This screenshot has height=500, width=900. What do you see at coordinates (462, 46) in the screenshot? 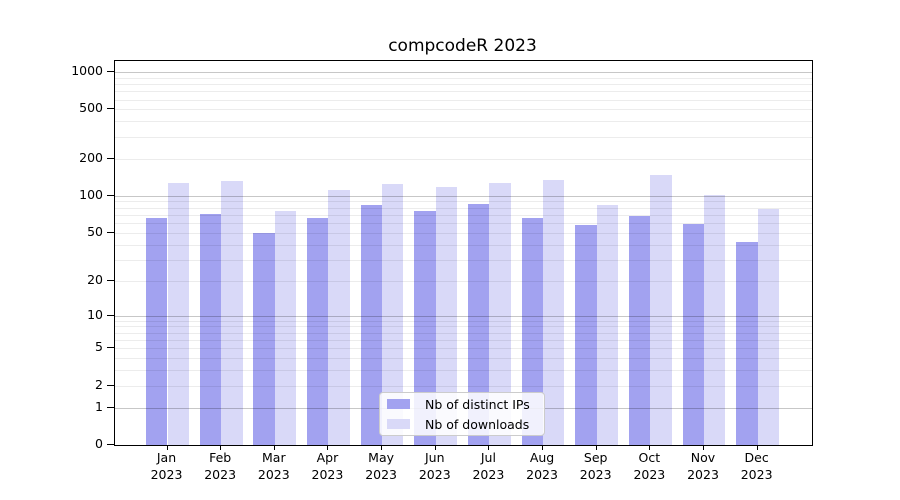
I see `chart-title: compcodeR 2023` at bounding box center [462, 46].